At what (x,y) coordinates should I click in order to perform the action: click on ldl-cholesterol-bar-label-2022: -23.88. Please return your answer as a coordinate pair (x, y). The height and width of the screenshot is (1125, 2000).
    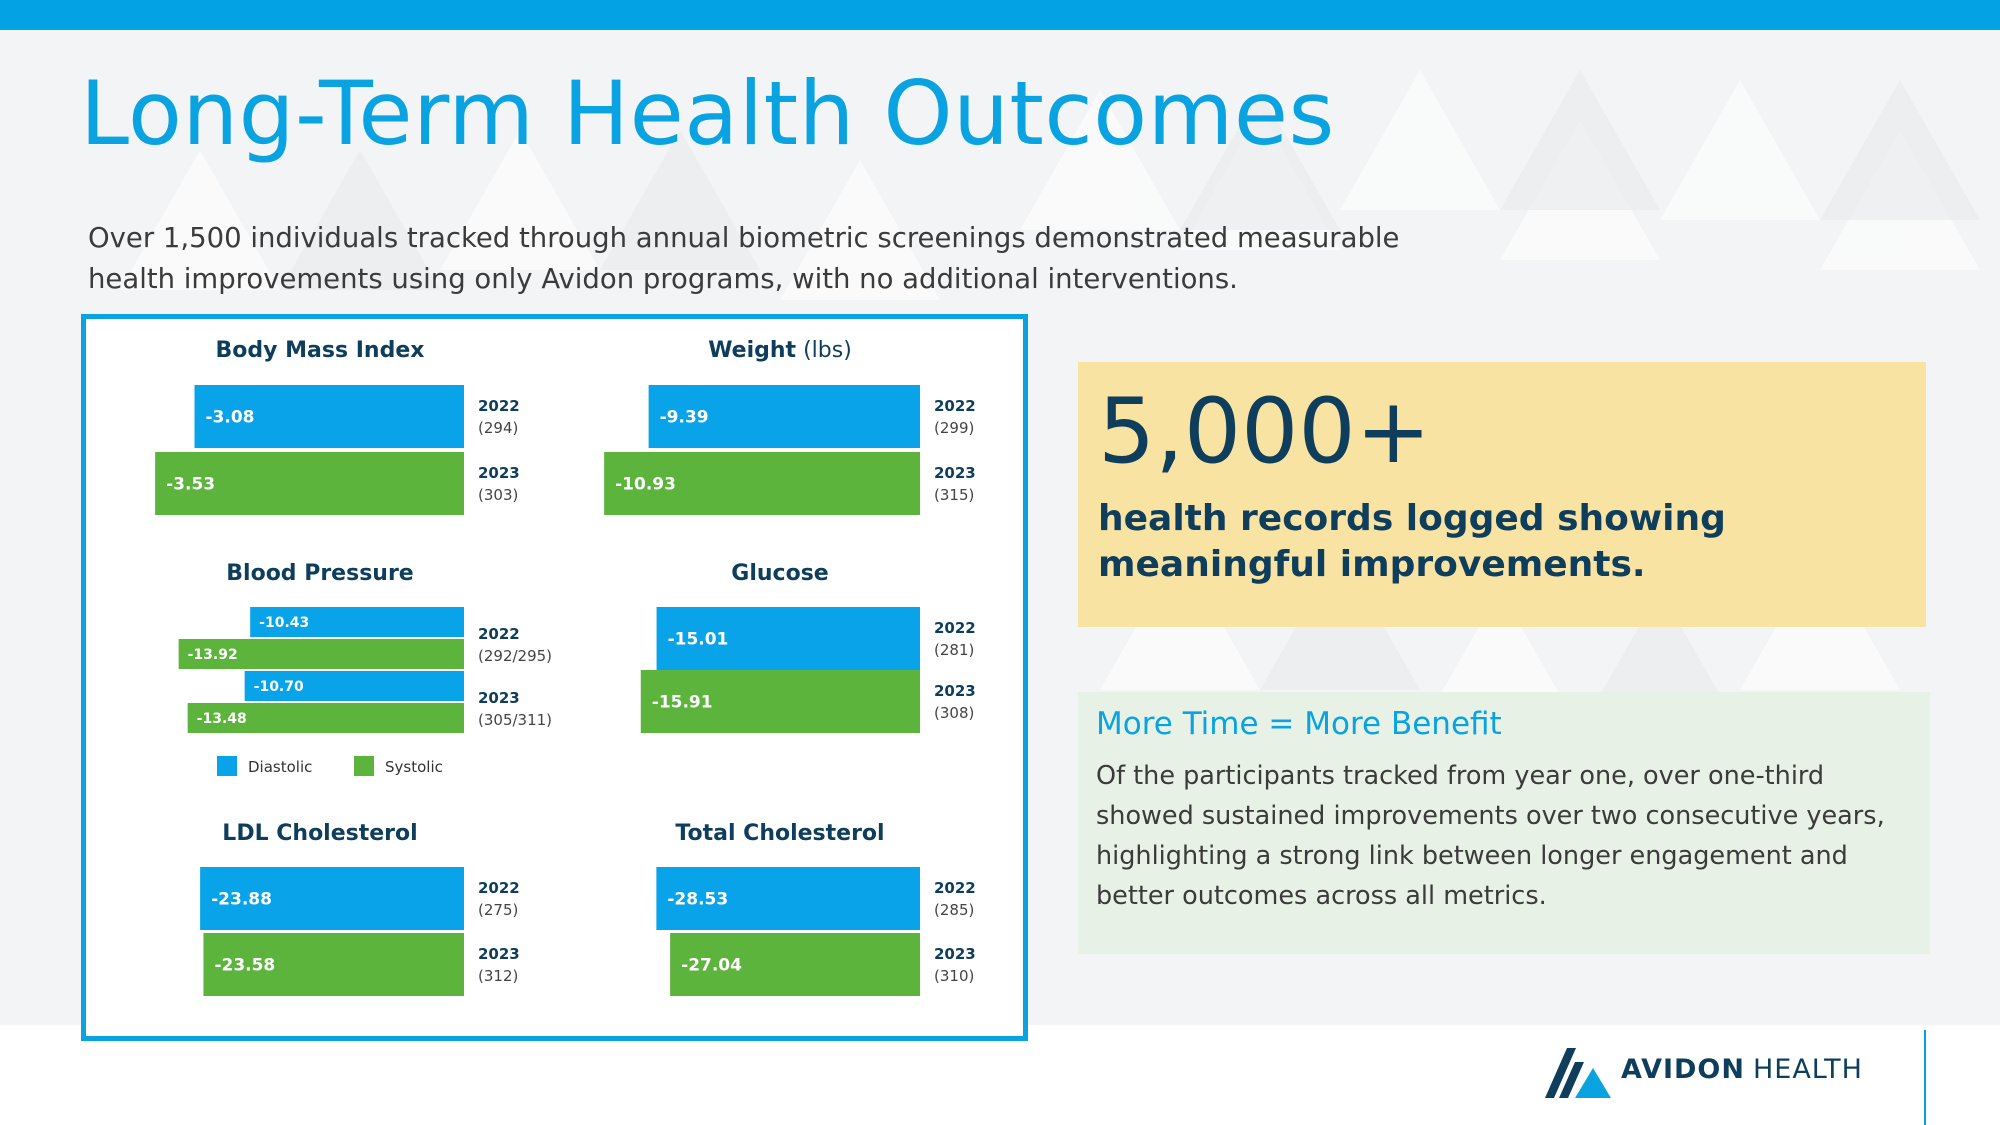
    Looking at the image, I should click on (241, 900).